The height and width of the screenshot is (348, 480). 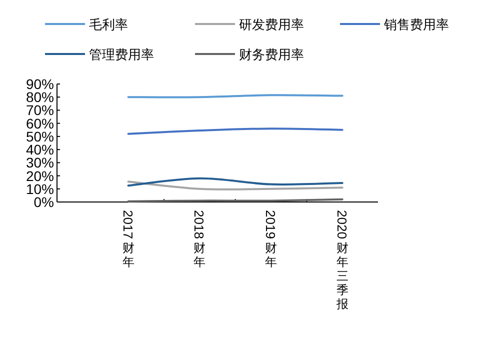 I want to click on y-tick-label: 90%, so click(x=40, y=84).